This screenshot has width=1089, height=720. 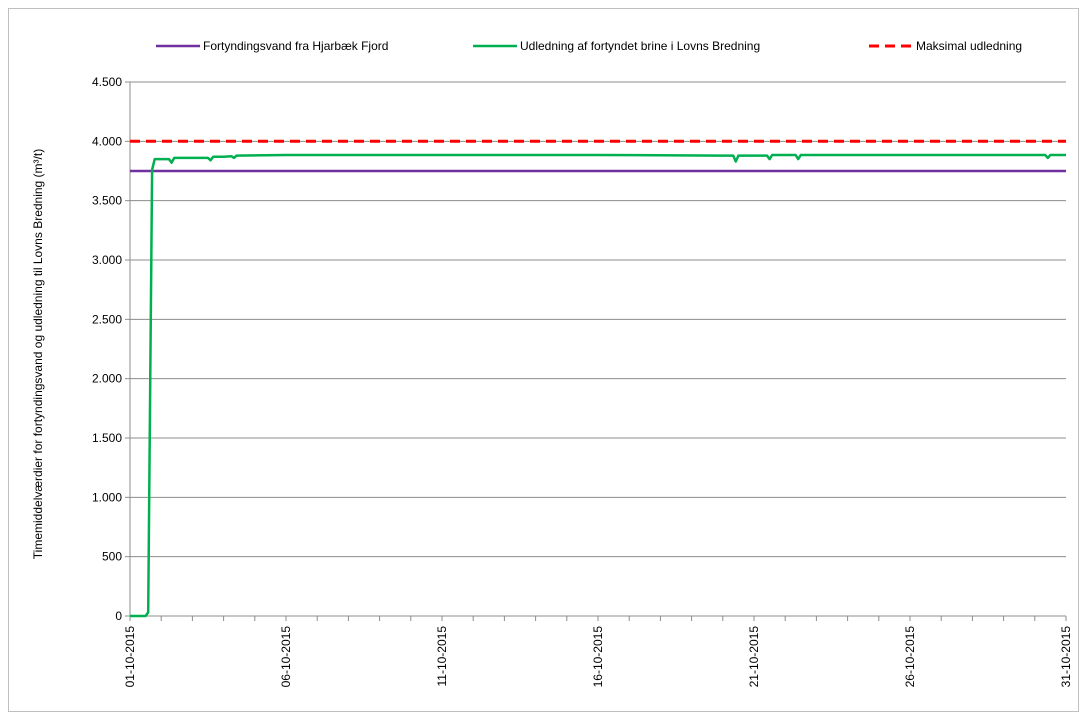 I want to click on y-tick-label: 1.000, so click(x=107, y=497).